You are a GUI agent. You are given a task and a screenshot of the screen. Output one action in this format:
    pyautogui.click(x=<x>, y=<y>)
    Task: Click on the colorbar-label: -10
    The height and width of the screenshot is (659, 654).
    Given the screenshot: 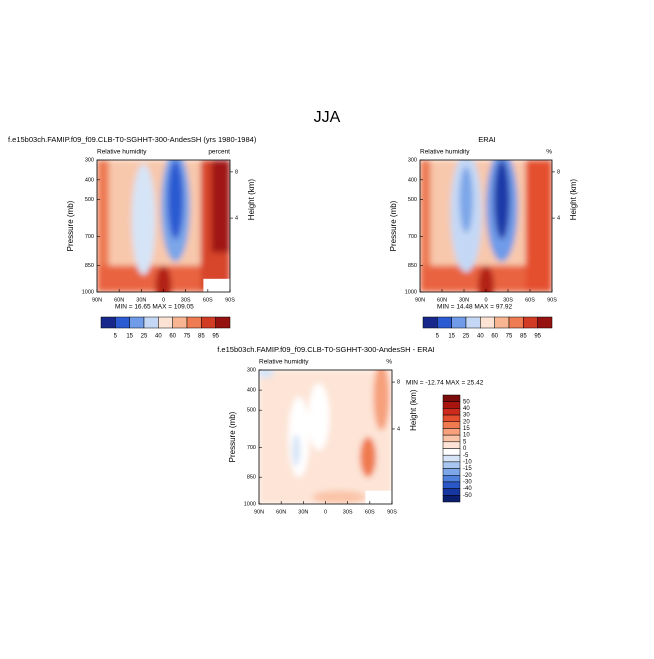 What is the action you would take?
    pyautogui.click(x=467, y=462)
    